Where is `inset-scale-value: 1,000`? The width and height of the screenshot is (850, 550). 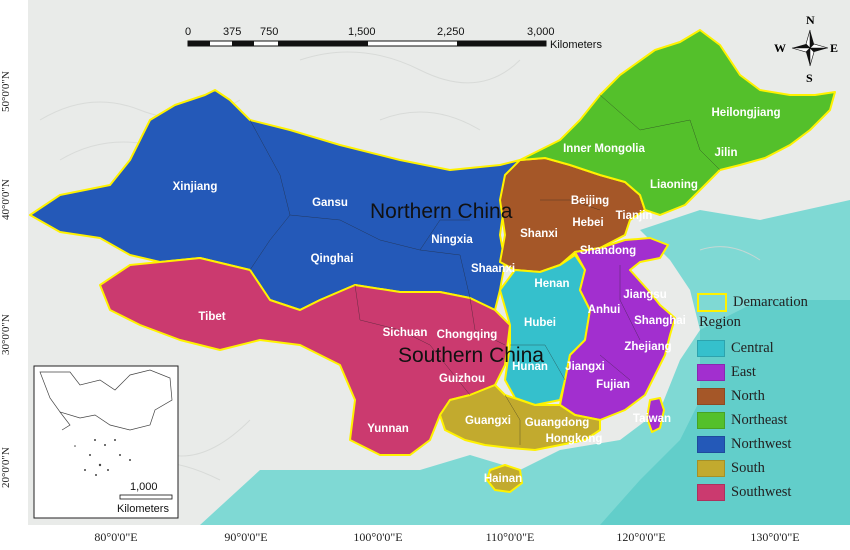
inset-scale-value: 1,000 is located at coordinates (144, 487).